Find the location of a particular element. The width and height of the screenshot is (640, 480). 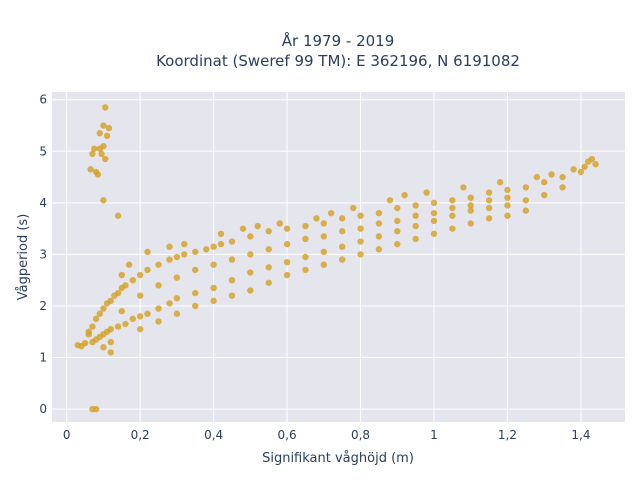

x-axis-title: Signifikant våghöjd (m) is located at coordinates (338, 458).